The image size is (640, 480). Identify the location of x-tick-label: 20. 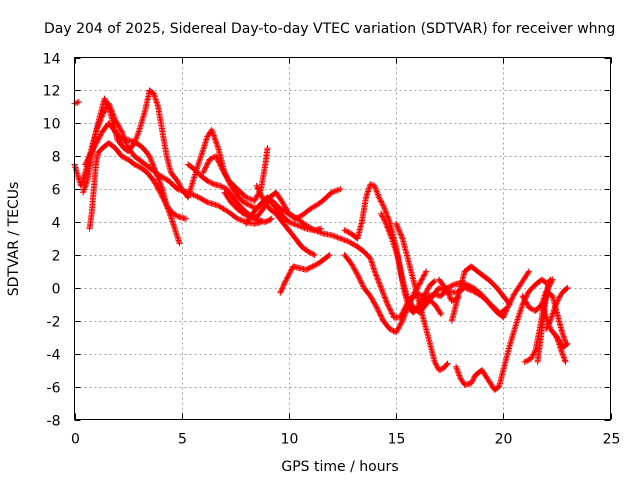
(504, 440).